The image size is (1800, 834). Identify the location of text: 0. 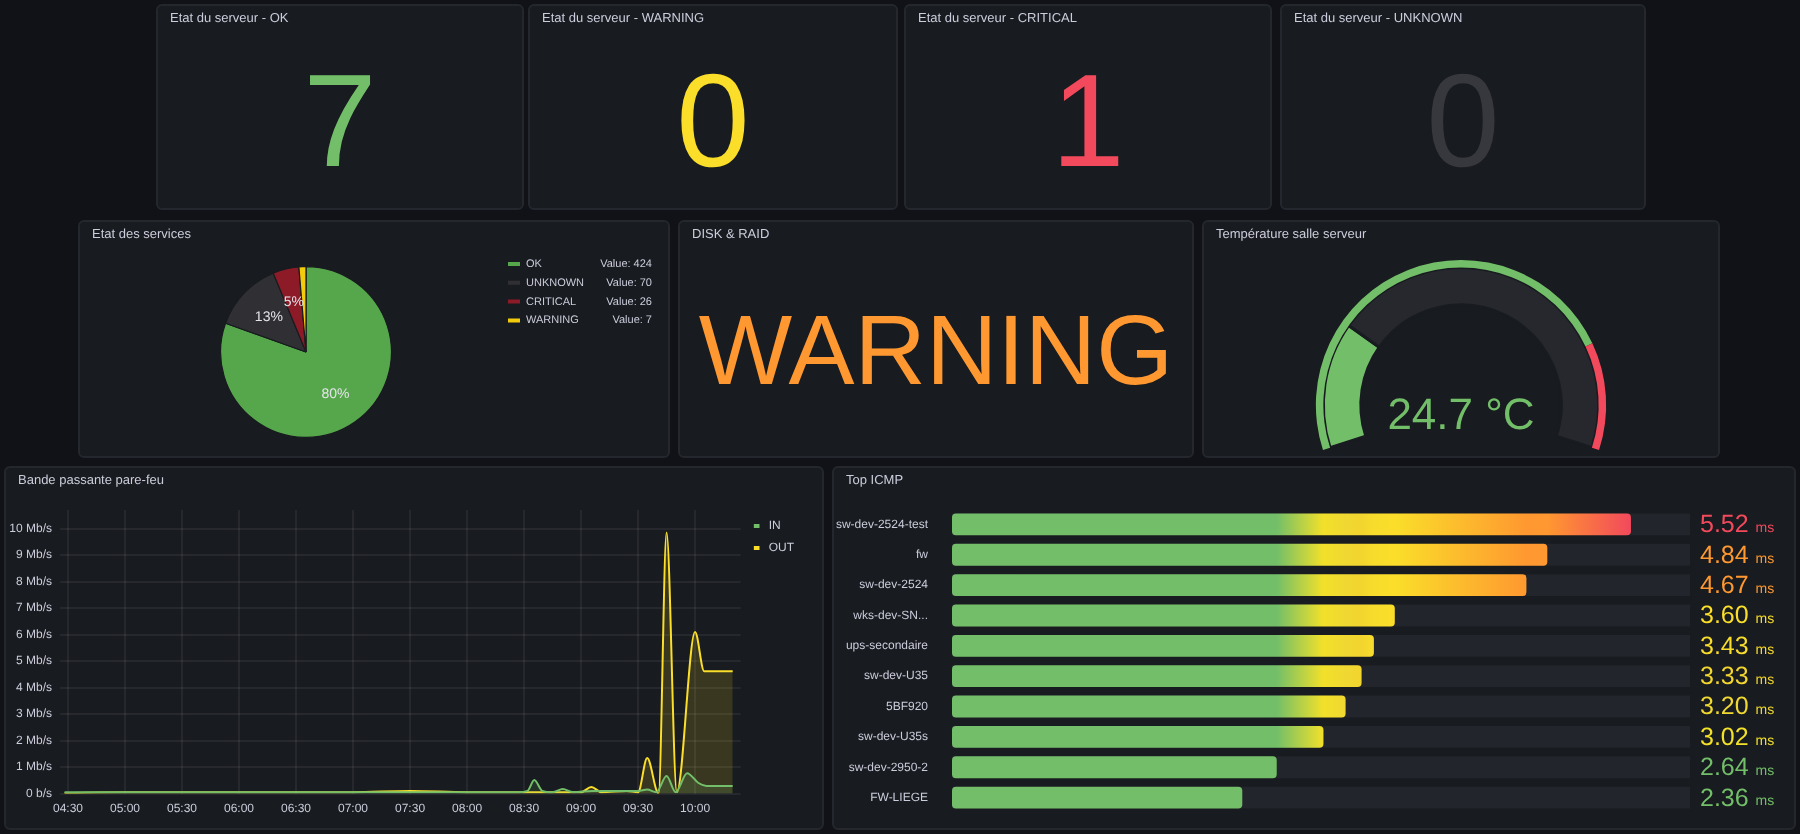
(713, 120).